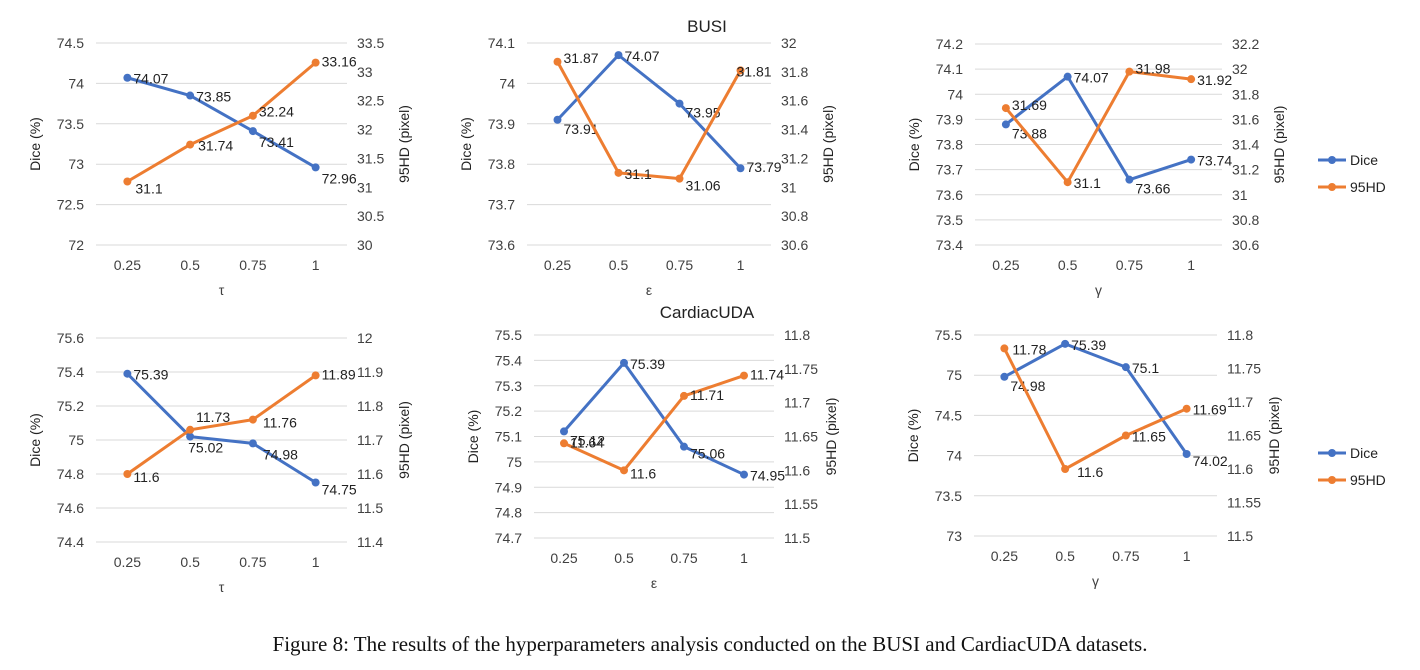 This screenshot has height=670, width=1420. I want to click on x-axis-label: γ, so click(1098, 290).